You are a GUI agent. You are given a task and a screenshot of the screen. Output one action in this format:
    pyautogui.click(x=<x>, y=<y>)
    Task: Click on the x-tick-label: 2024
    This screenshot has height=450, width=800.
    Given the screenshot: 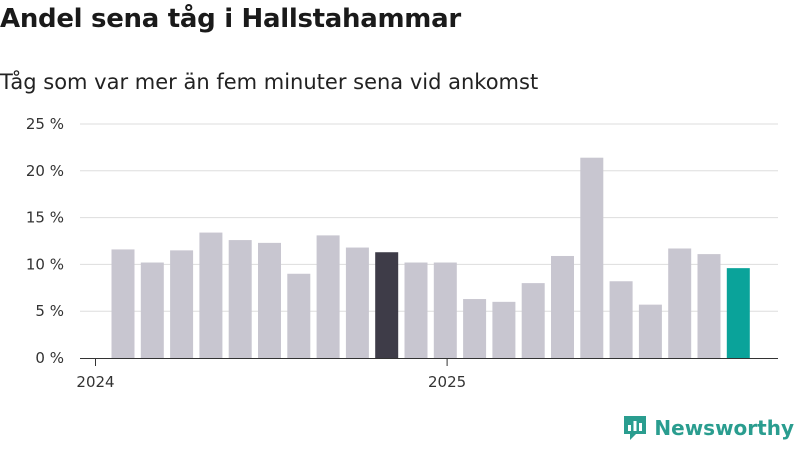 What is the action you would take?
    pyautogui.click(x=95, y=382)
    